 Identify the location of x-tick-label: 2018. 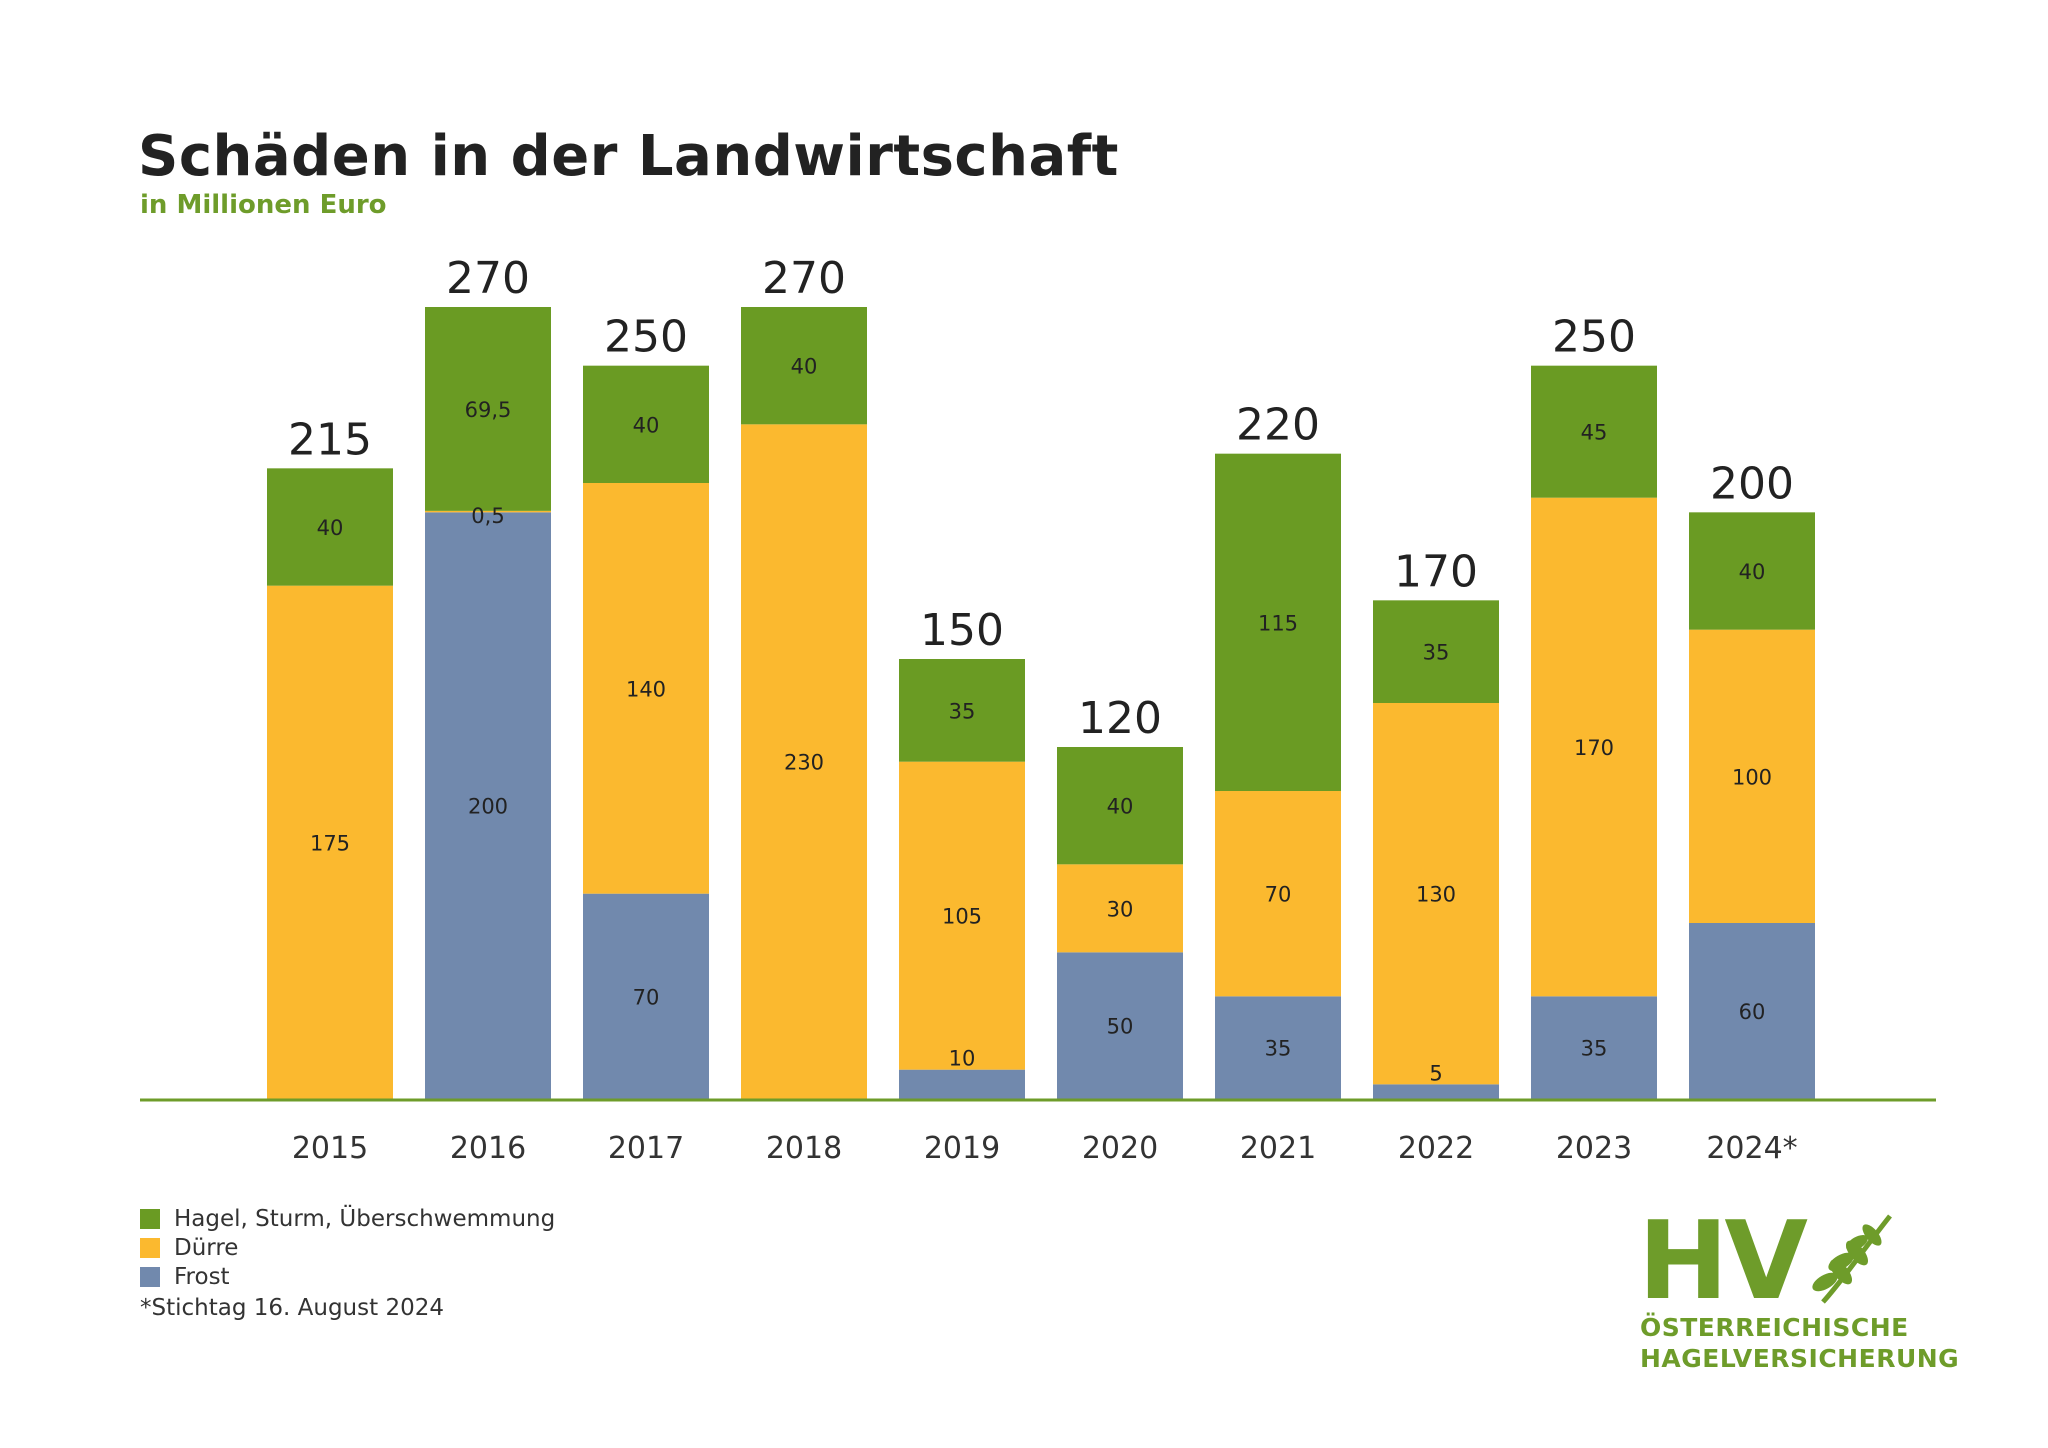
(804, 1148).